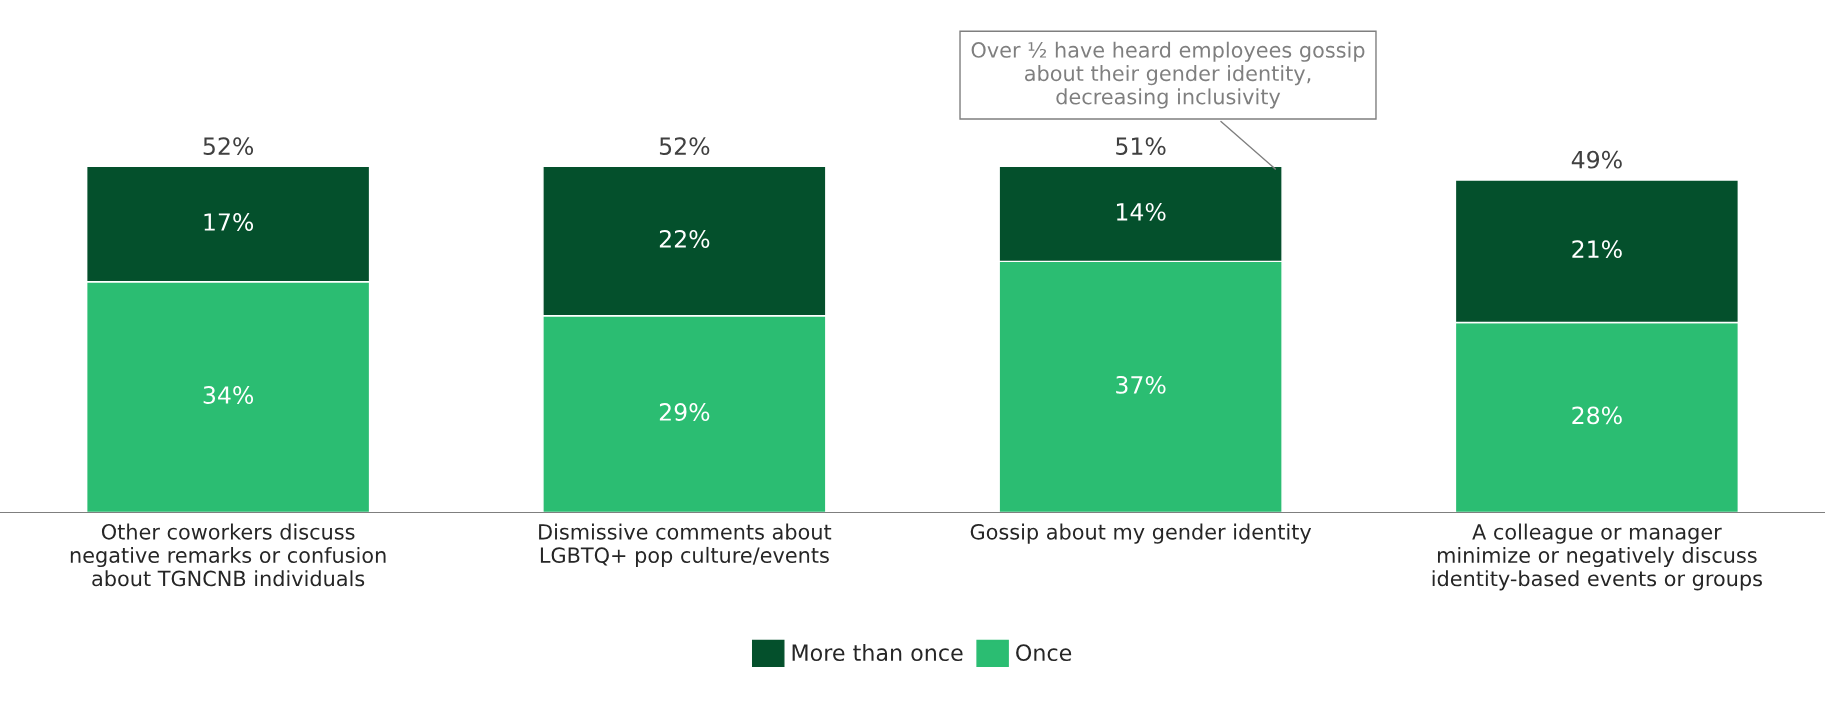 This screenshot has width=1825, height=702. I want to click on data-label: 22%, so click(684, 239).